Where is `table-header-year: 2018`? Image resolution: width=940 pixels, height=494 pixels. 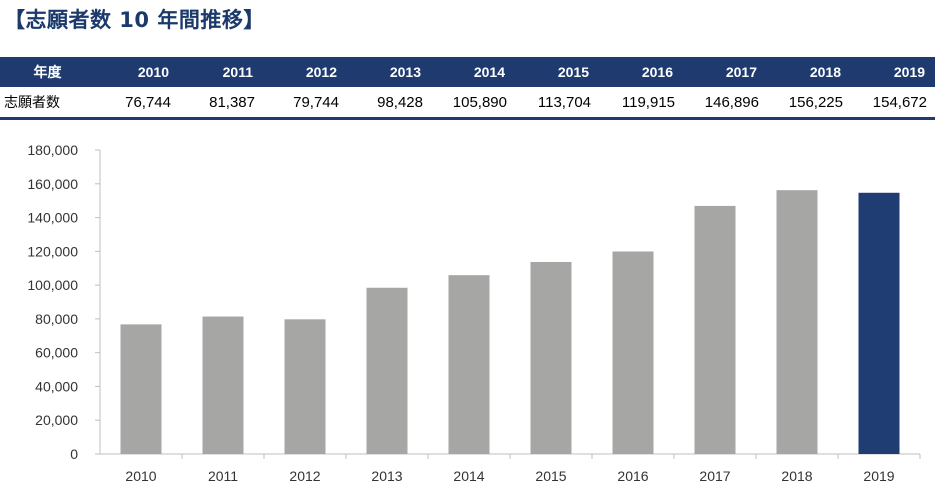 table-header-year: 2018 is located at coordinates (809, 72).